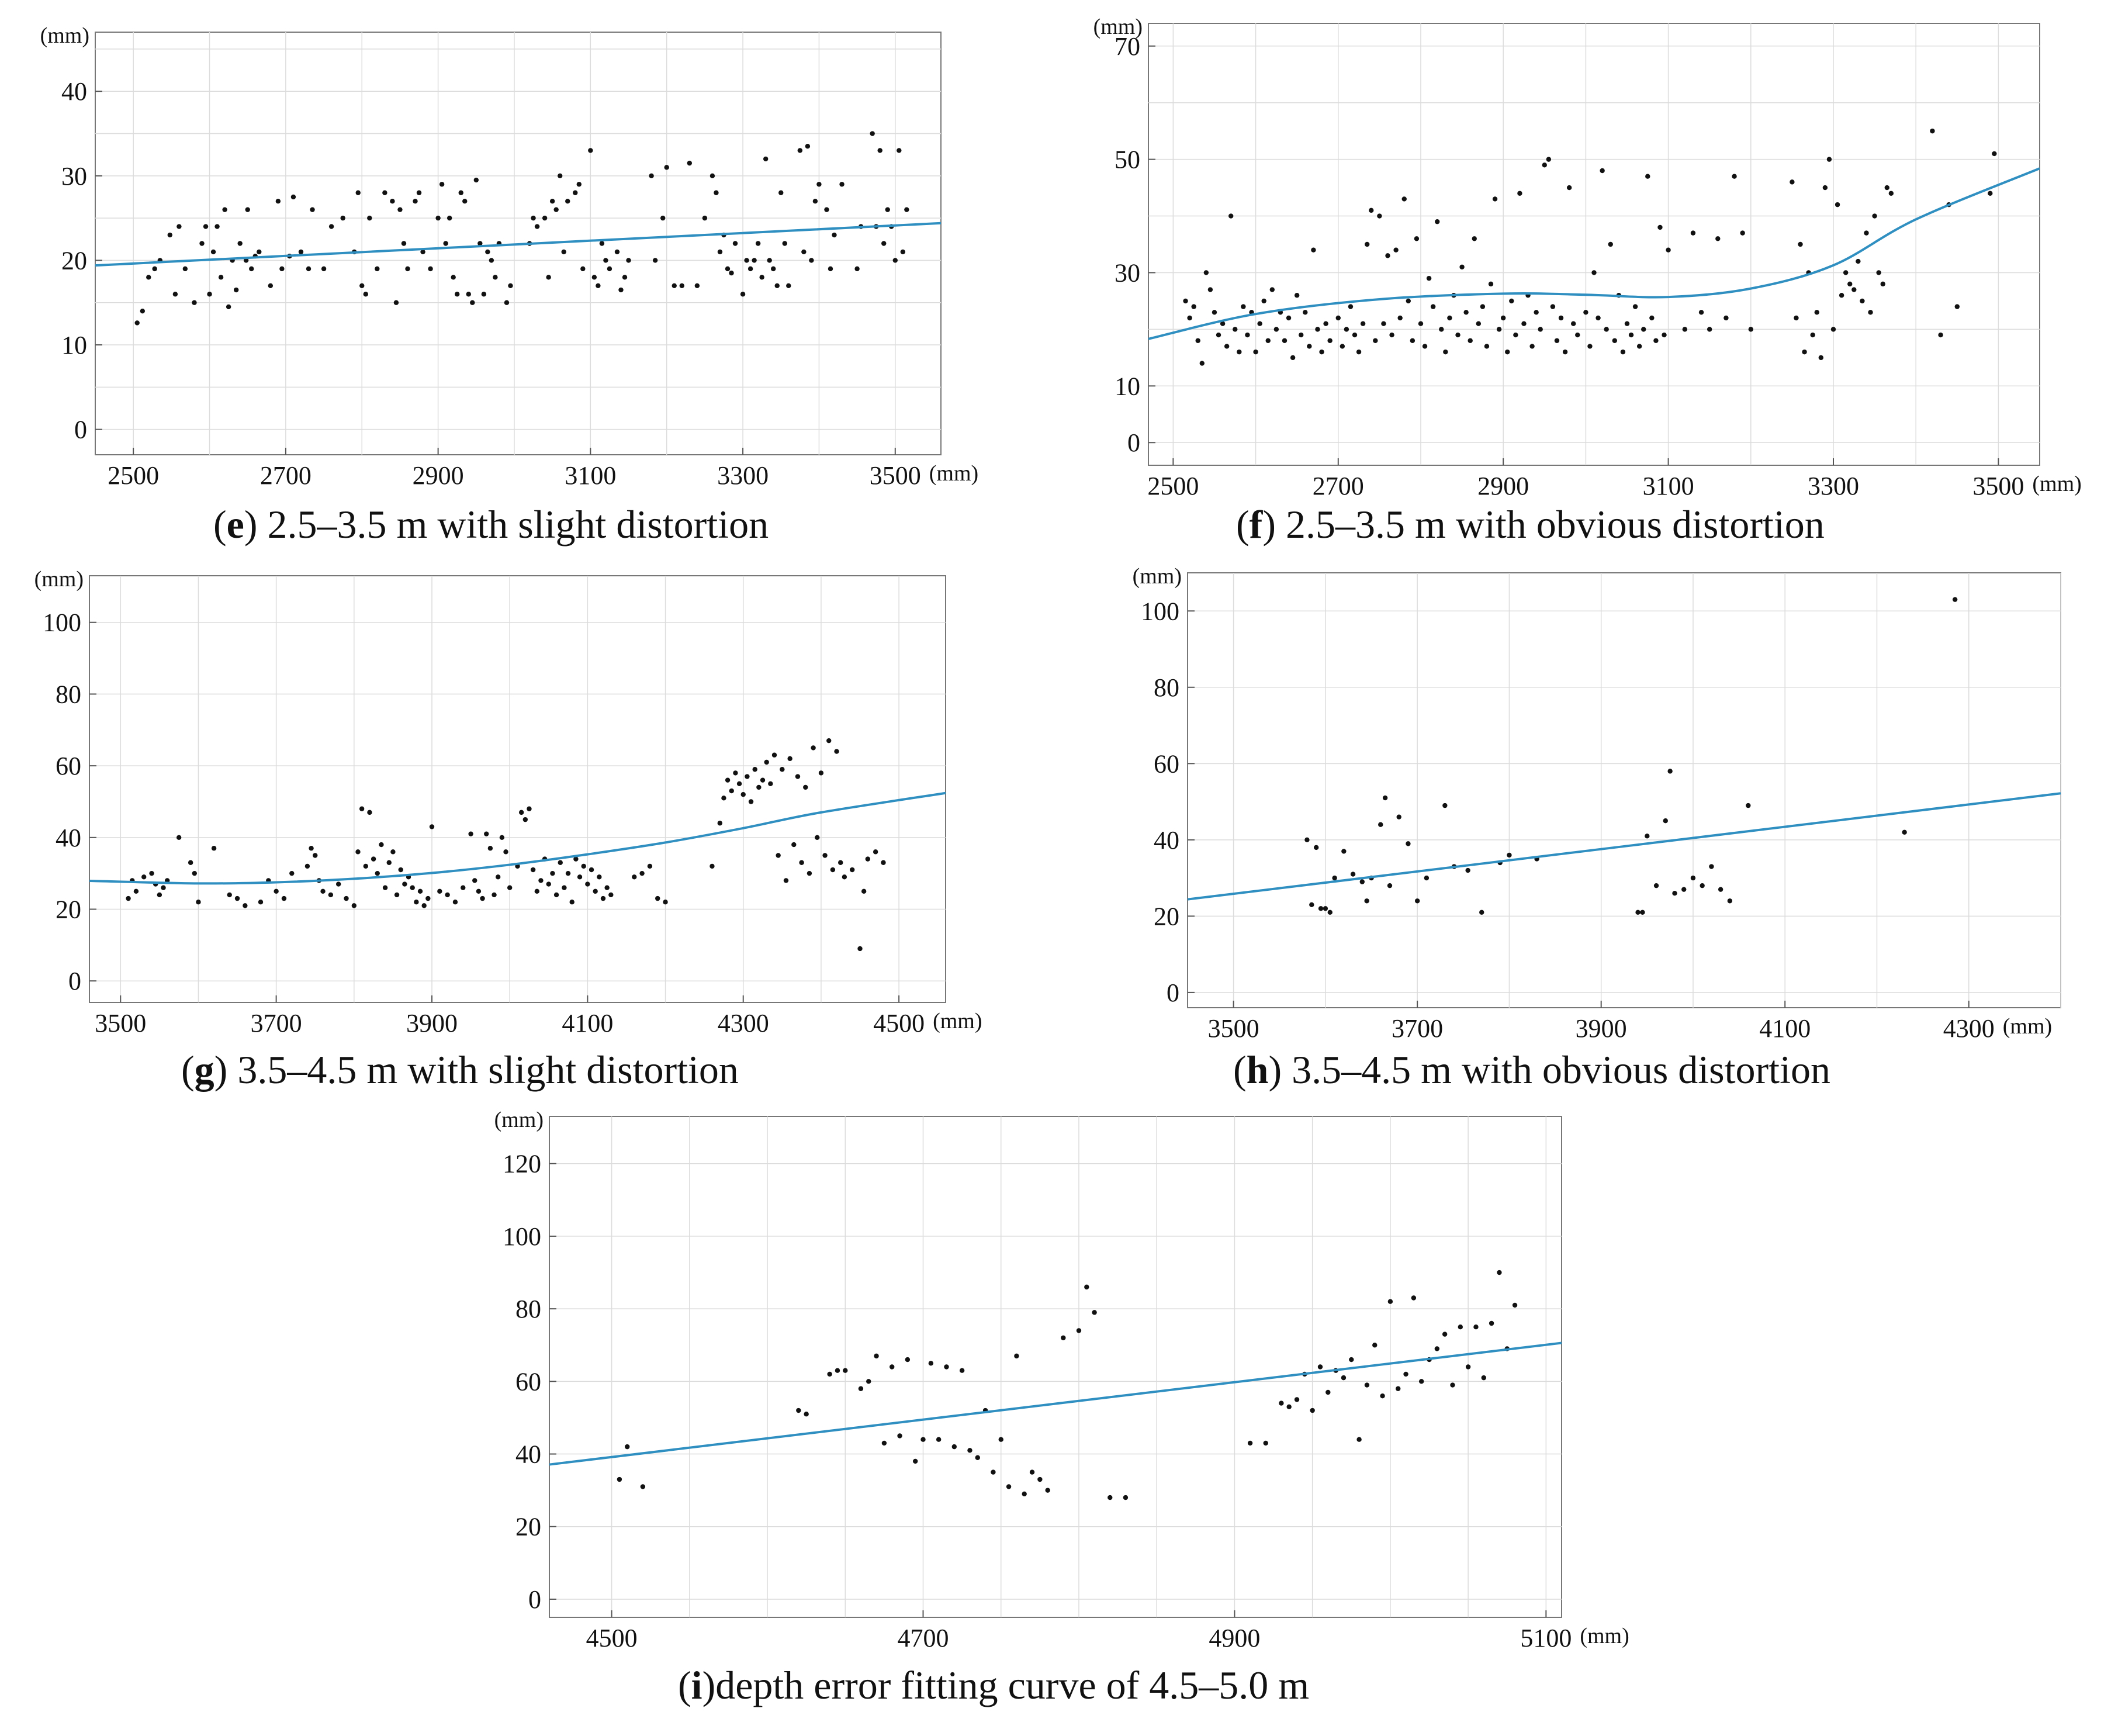 This screenshot has width=2125, height=1736. Describe the element at coordinates (1561, 1069) in the screenshot. I see `caption-text: 3.5–4.5 m with obvious distortion` at that location.